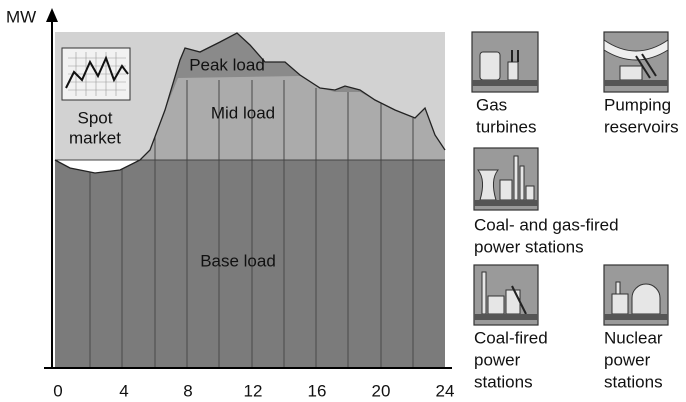  I want to click on x-tick-label: 12, so click(253, 390).